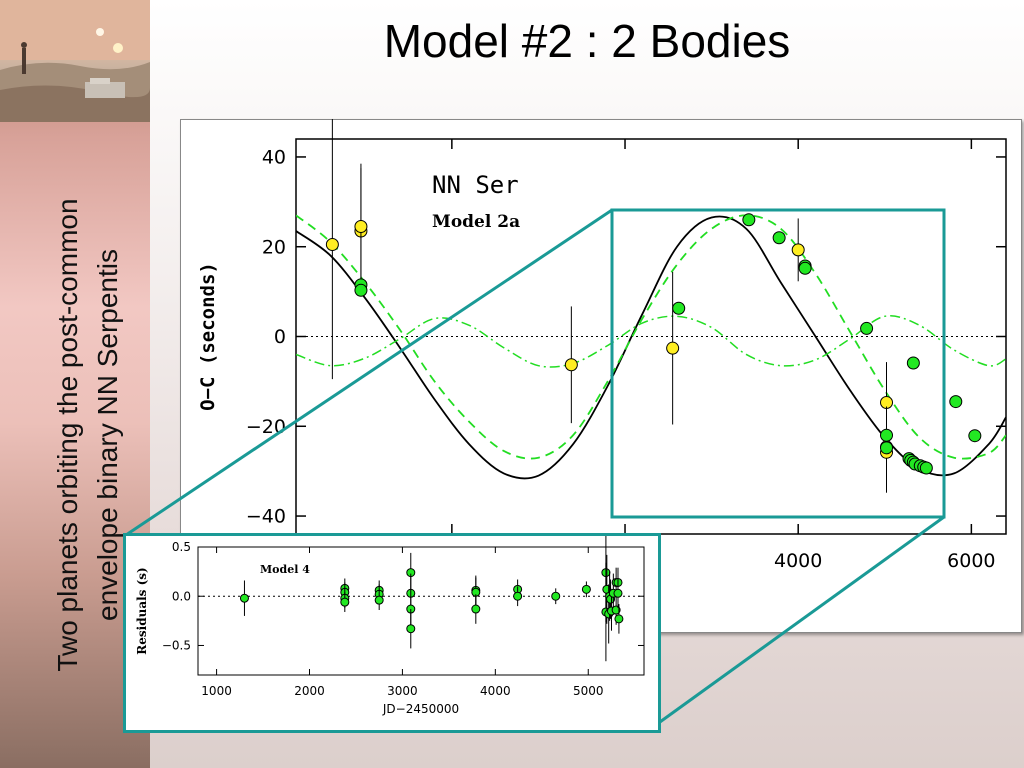  Describe the element at coordinates (588, 691) in the screenshot. I see `x-tick-label: 5000` at that location.